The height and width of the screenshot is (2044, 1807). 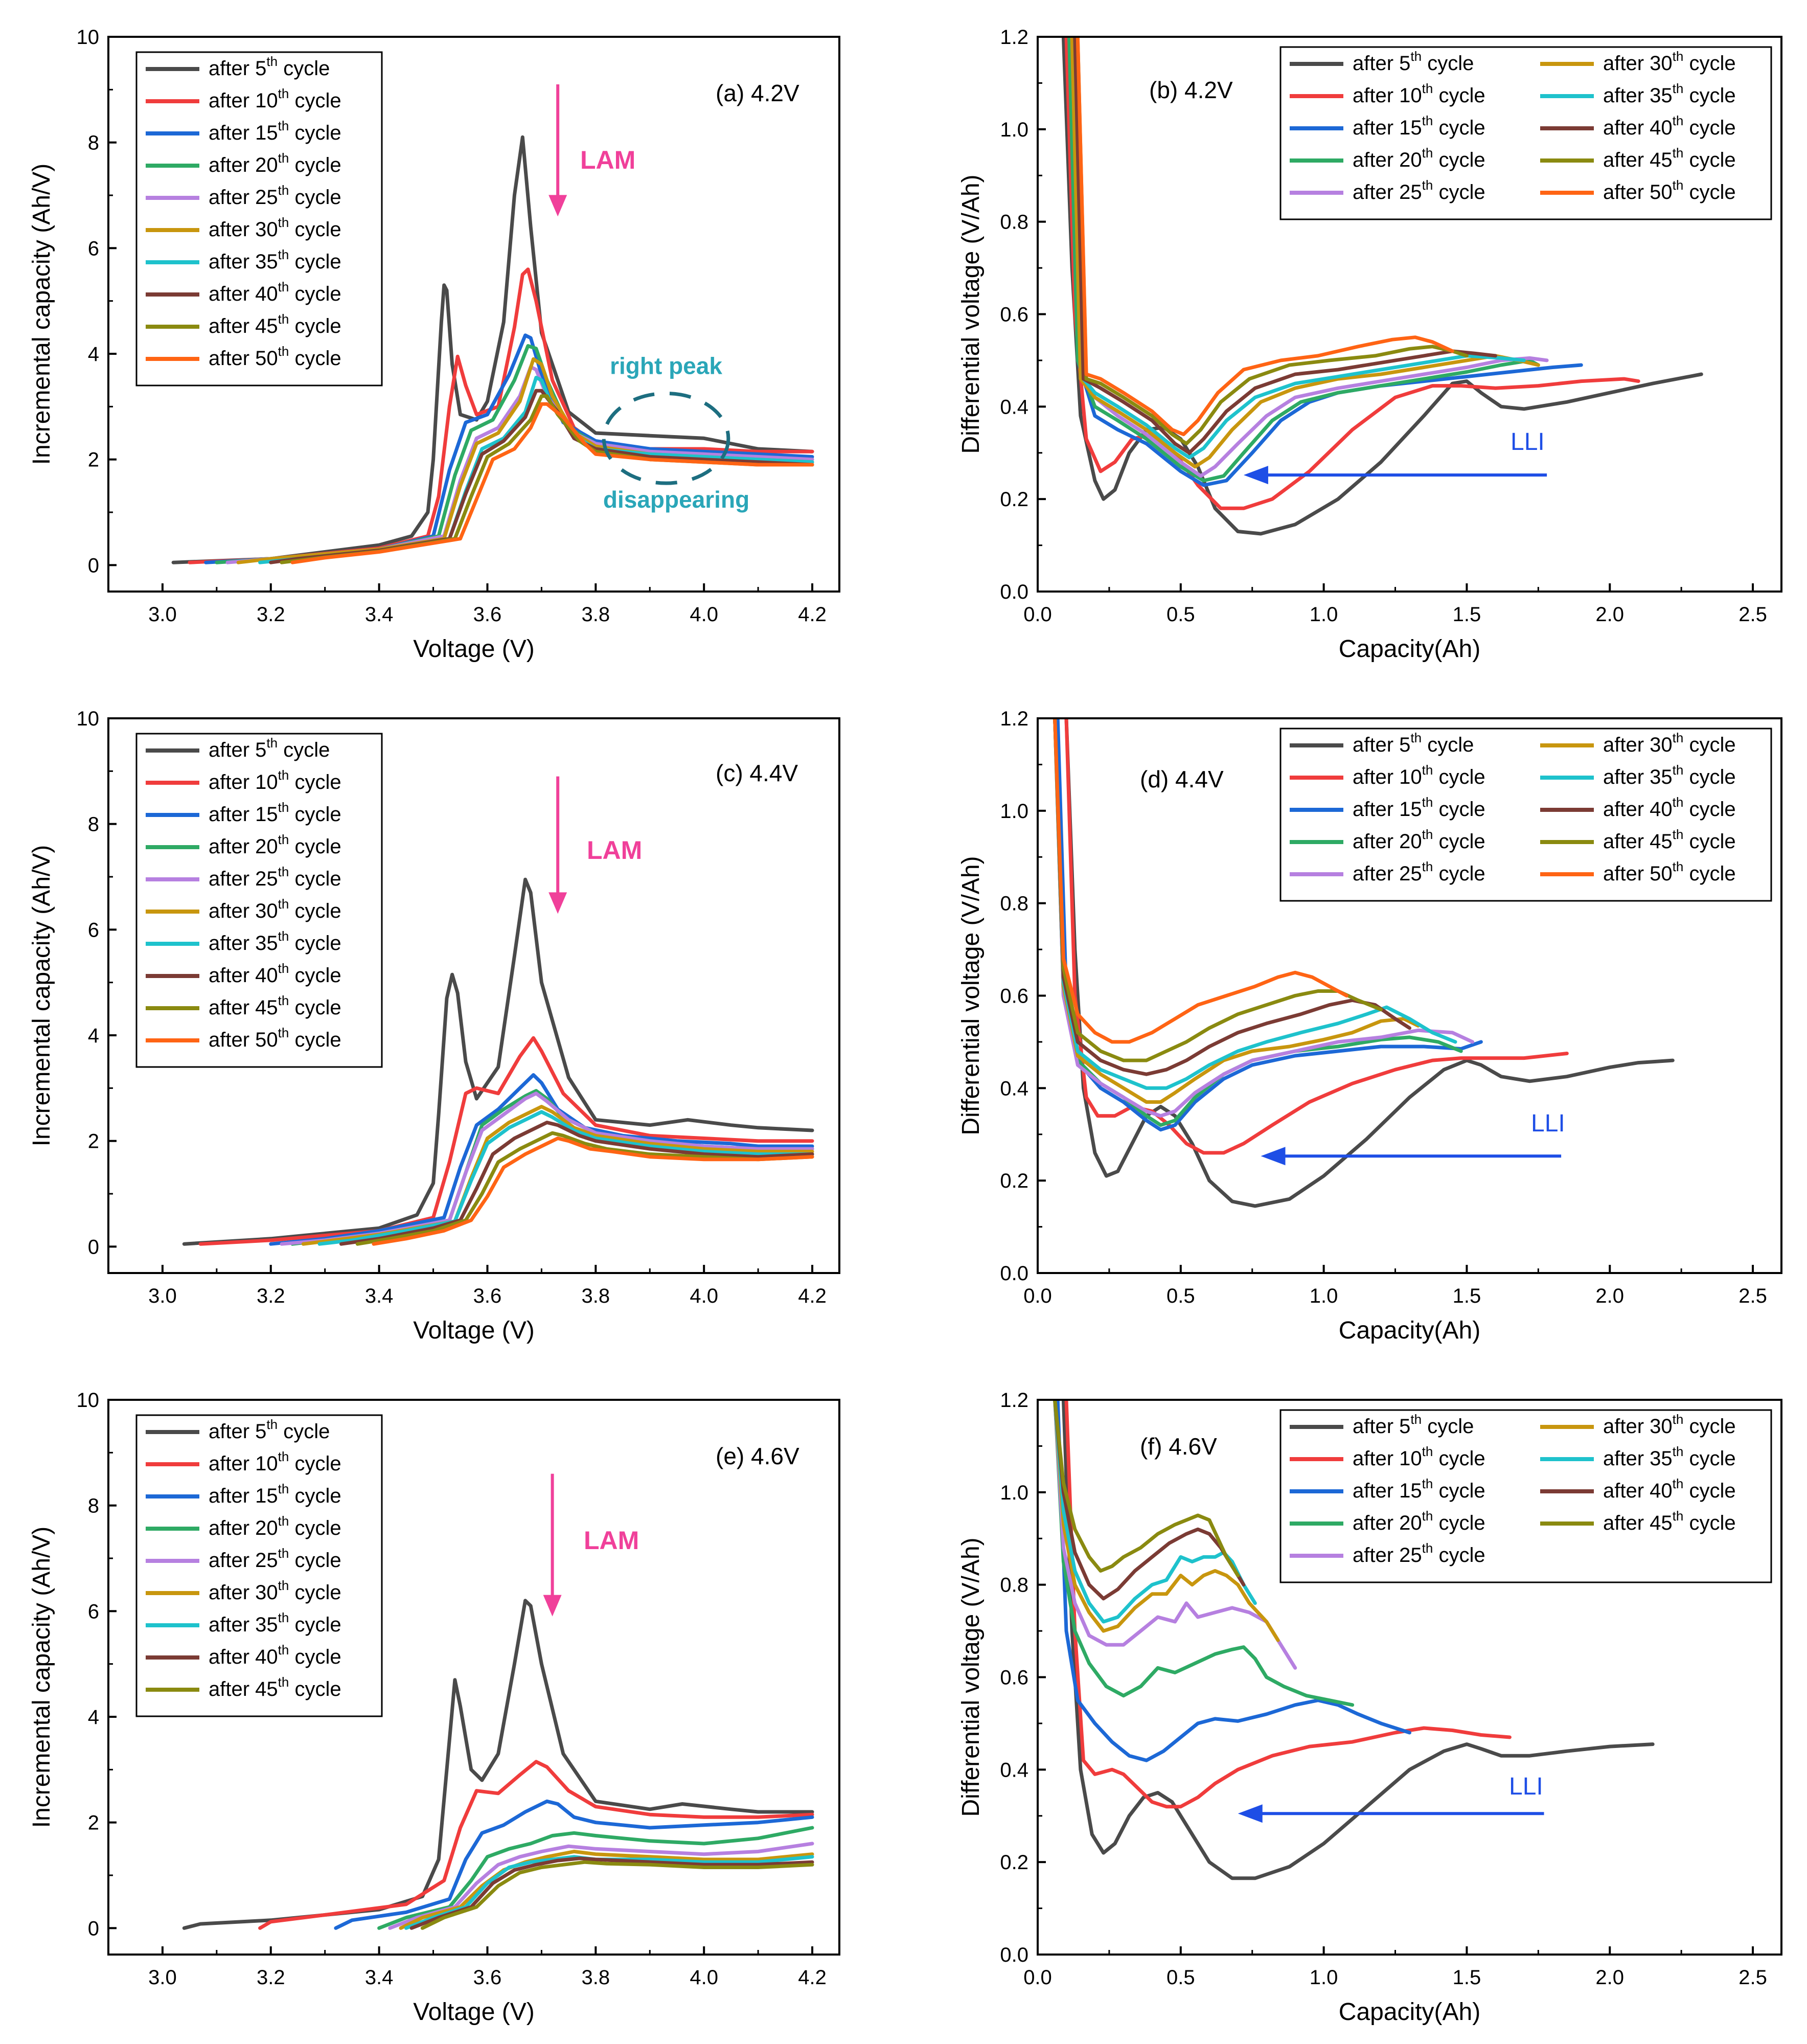 I want to click on y-tick-label: 6, so click(x=93, y=249).